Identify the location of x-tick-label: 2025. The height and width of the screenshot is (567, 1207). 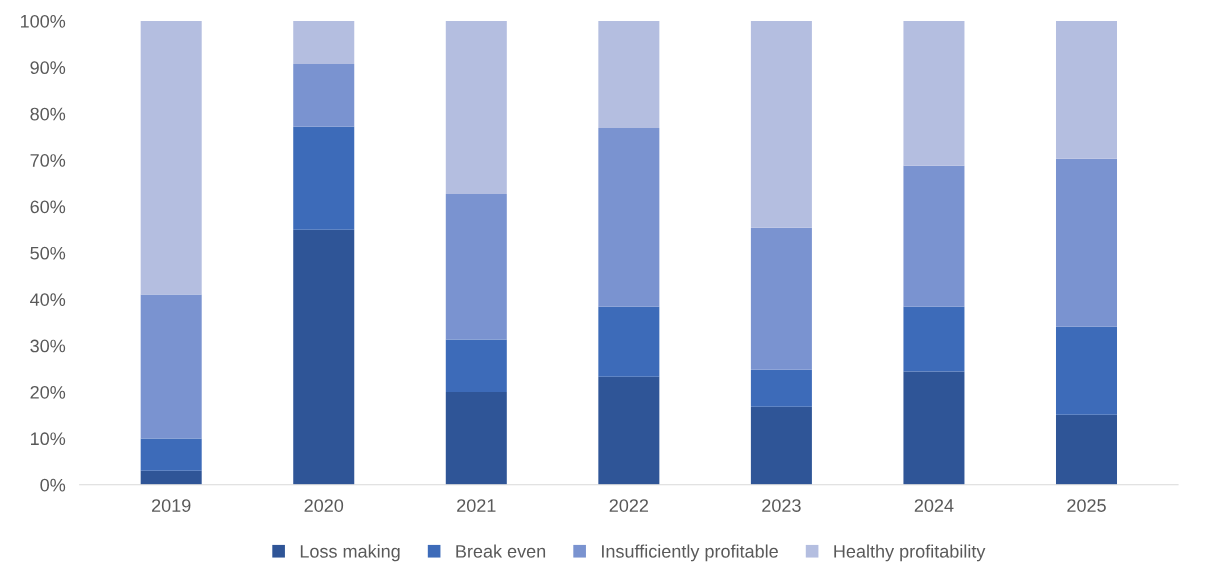
(1086, 505).